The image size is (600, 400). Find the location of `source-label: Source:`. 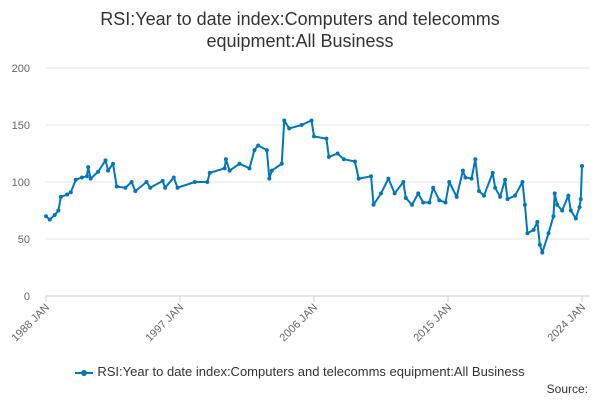

source-label: Source: is located at coordinates (567, 389).